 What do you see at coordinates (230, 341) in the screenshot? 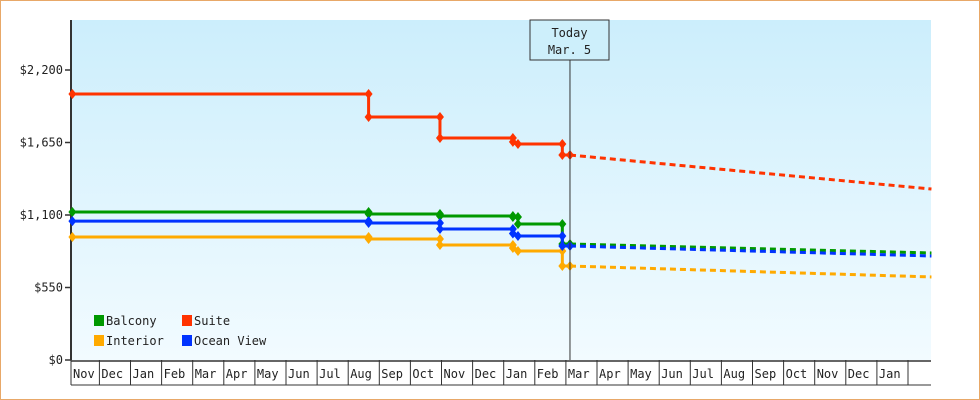
I see `legend-label: Ocean View` at bounding box center [230, 341].